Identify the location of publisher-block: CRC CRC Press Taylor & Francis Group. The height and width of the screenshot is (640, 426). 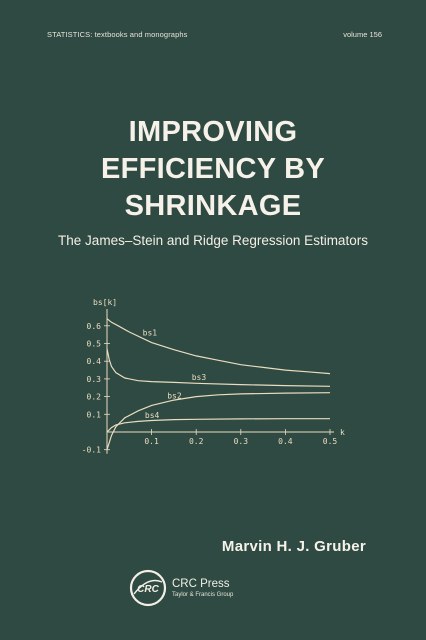
(180, 588).